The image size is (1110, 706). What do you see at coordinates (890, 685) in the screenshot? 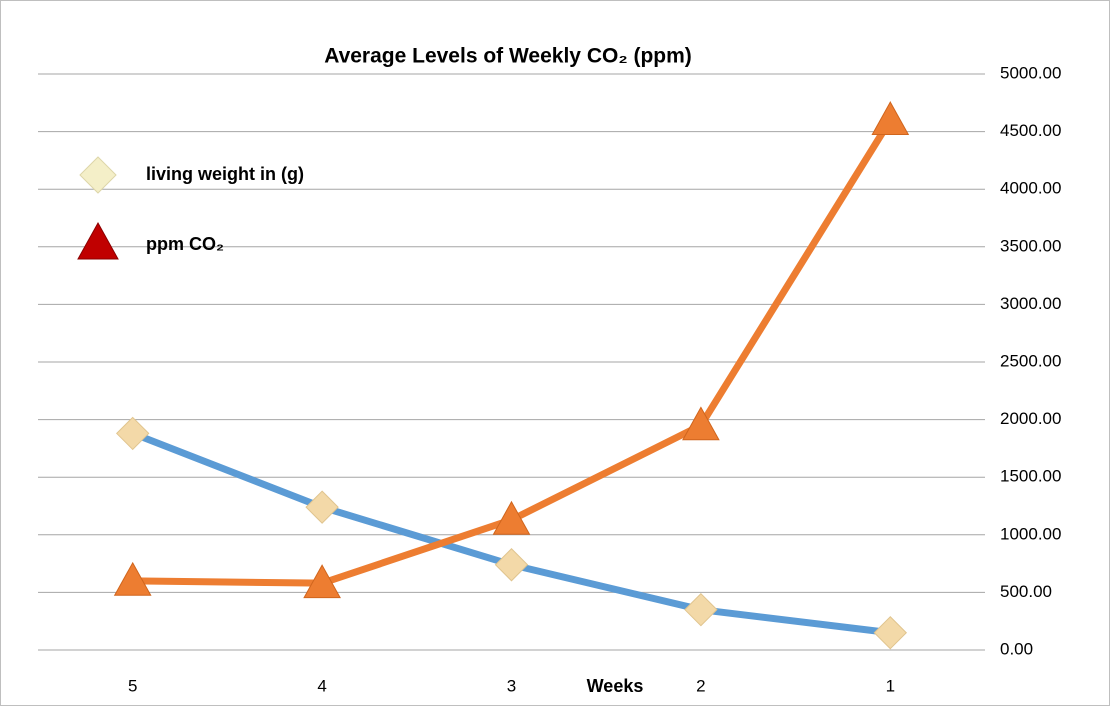
I see `x-tick-label: 1` at bounding box center [890, 685].